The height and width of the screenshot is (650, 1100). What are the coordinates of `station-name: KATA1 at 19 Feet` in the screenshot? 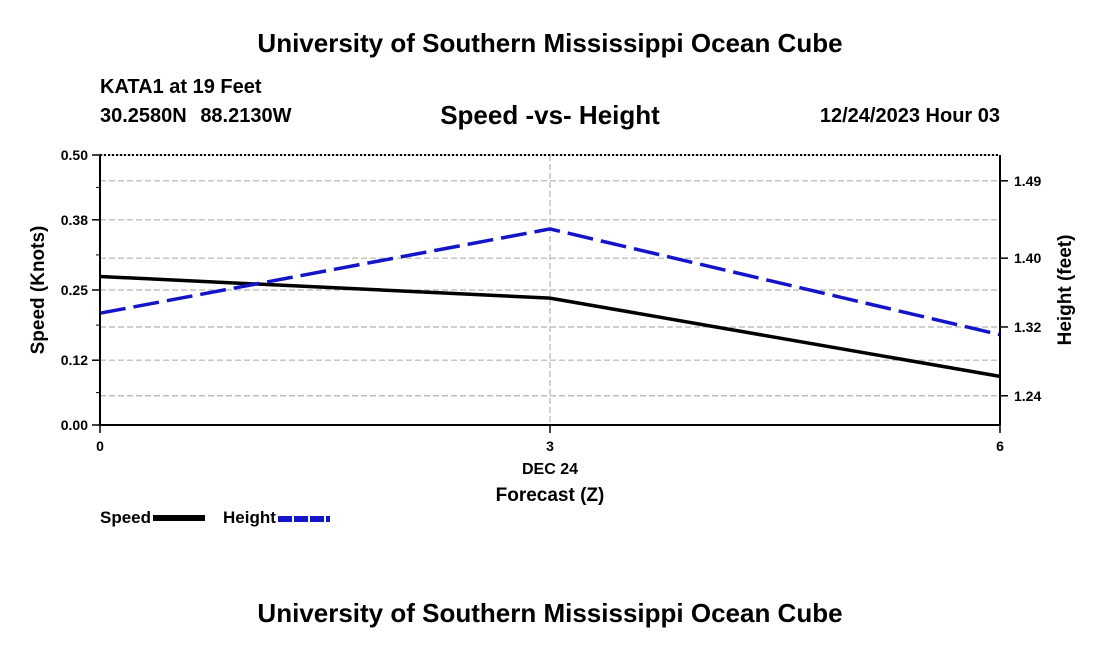 It's located at (181, 87).